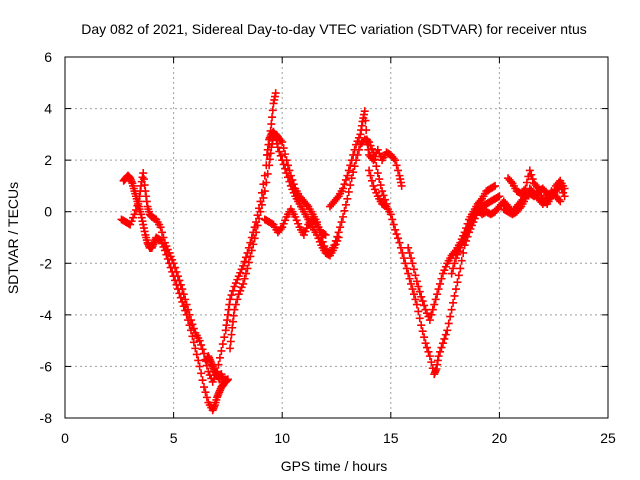  Describe the element at coordinates (13, 238) in the screenshot. I see `y-axis-label: SDTVAR / TECUs` at that location.